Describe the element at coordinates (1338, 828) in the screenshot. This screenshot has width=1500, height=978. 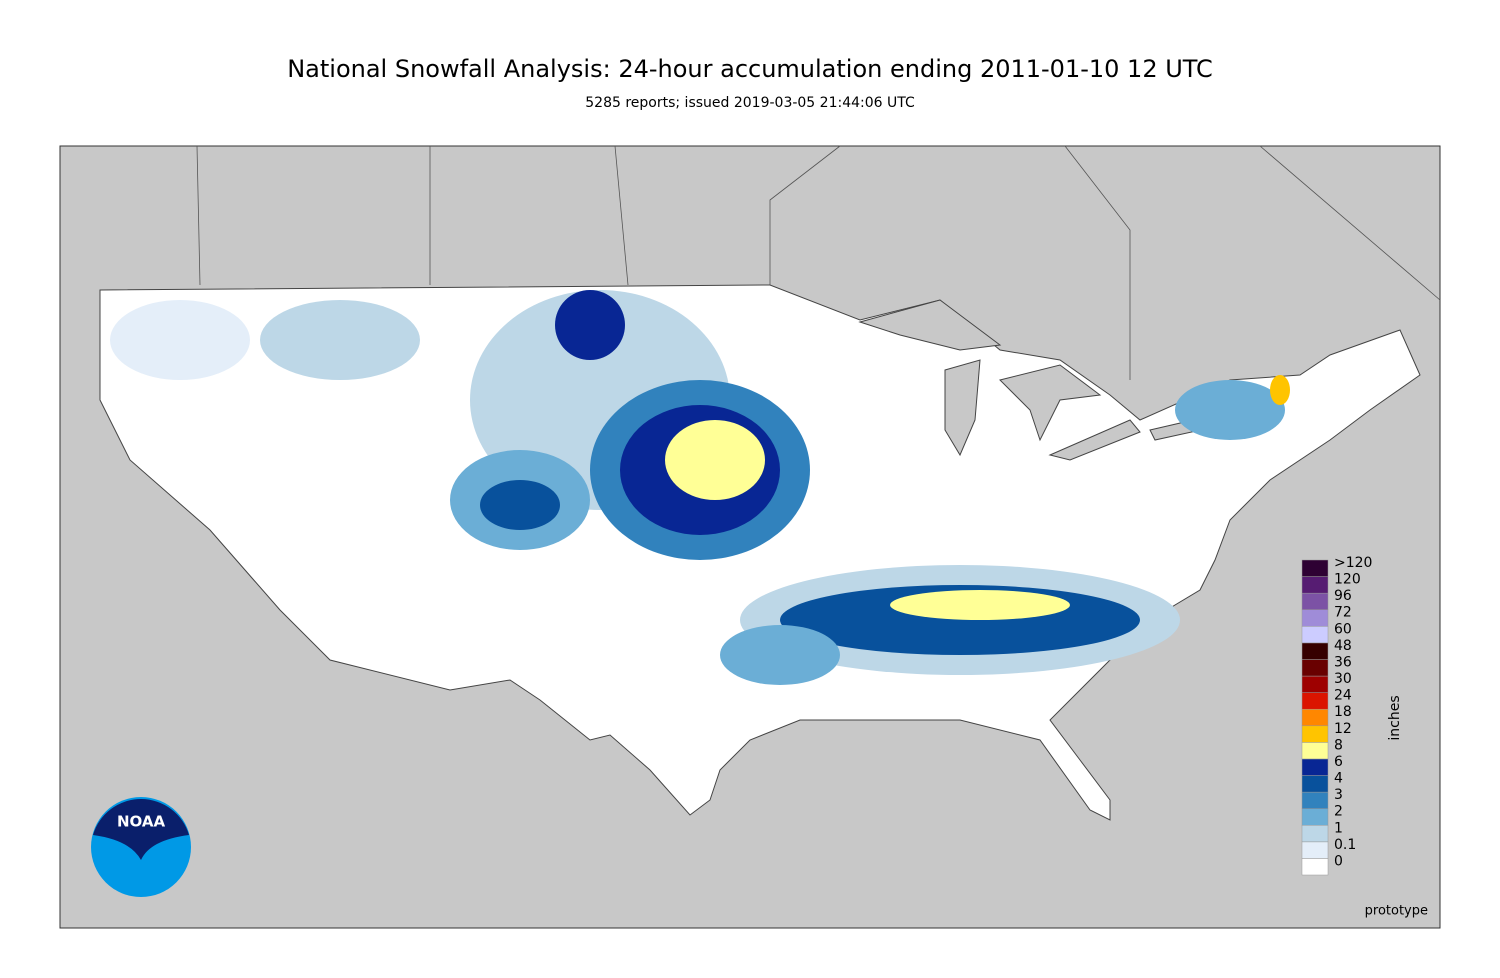
I see `legend-label: 1` at that location.